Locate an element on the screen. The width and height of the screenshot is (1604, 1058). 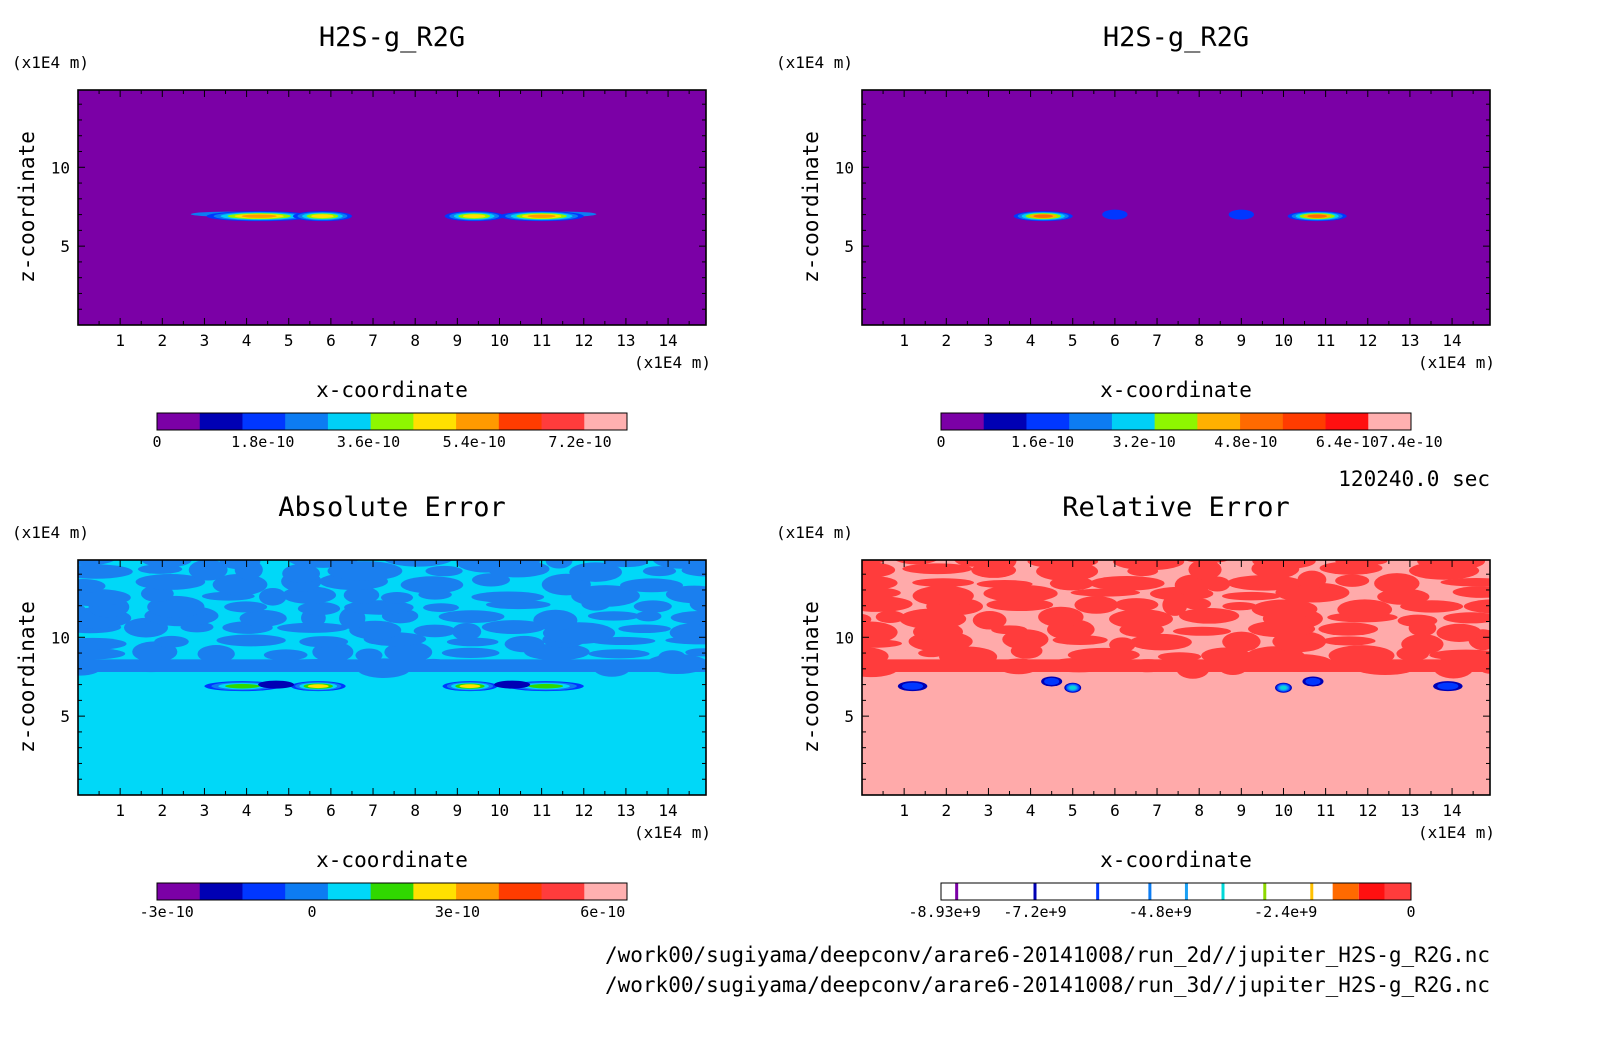
plot-clip is located at coordinates (392, 677).